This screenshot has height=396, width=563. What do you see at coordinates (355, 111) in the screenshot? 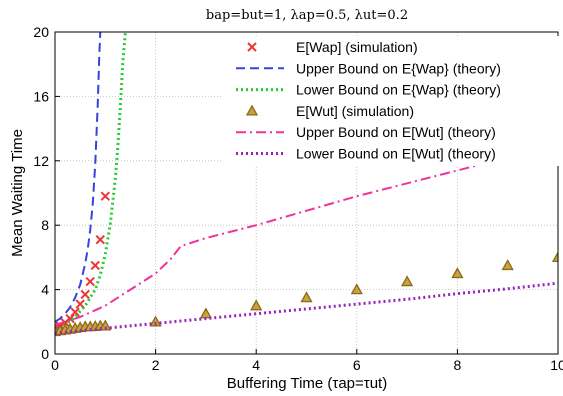
I see `legend-entry: E[Wut] (simulation)` at bounding box center [355, 111].